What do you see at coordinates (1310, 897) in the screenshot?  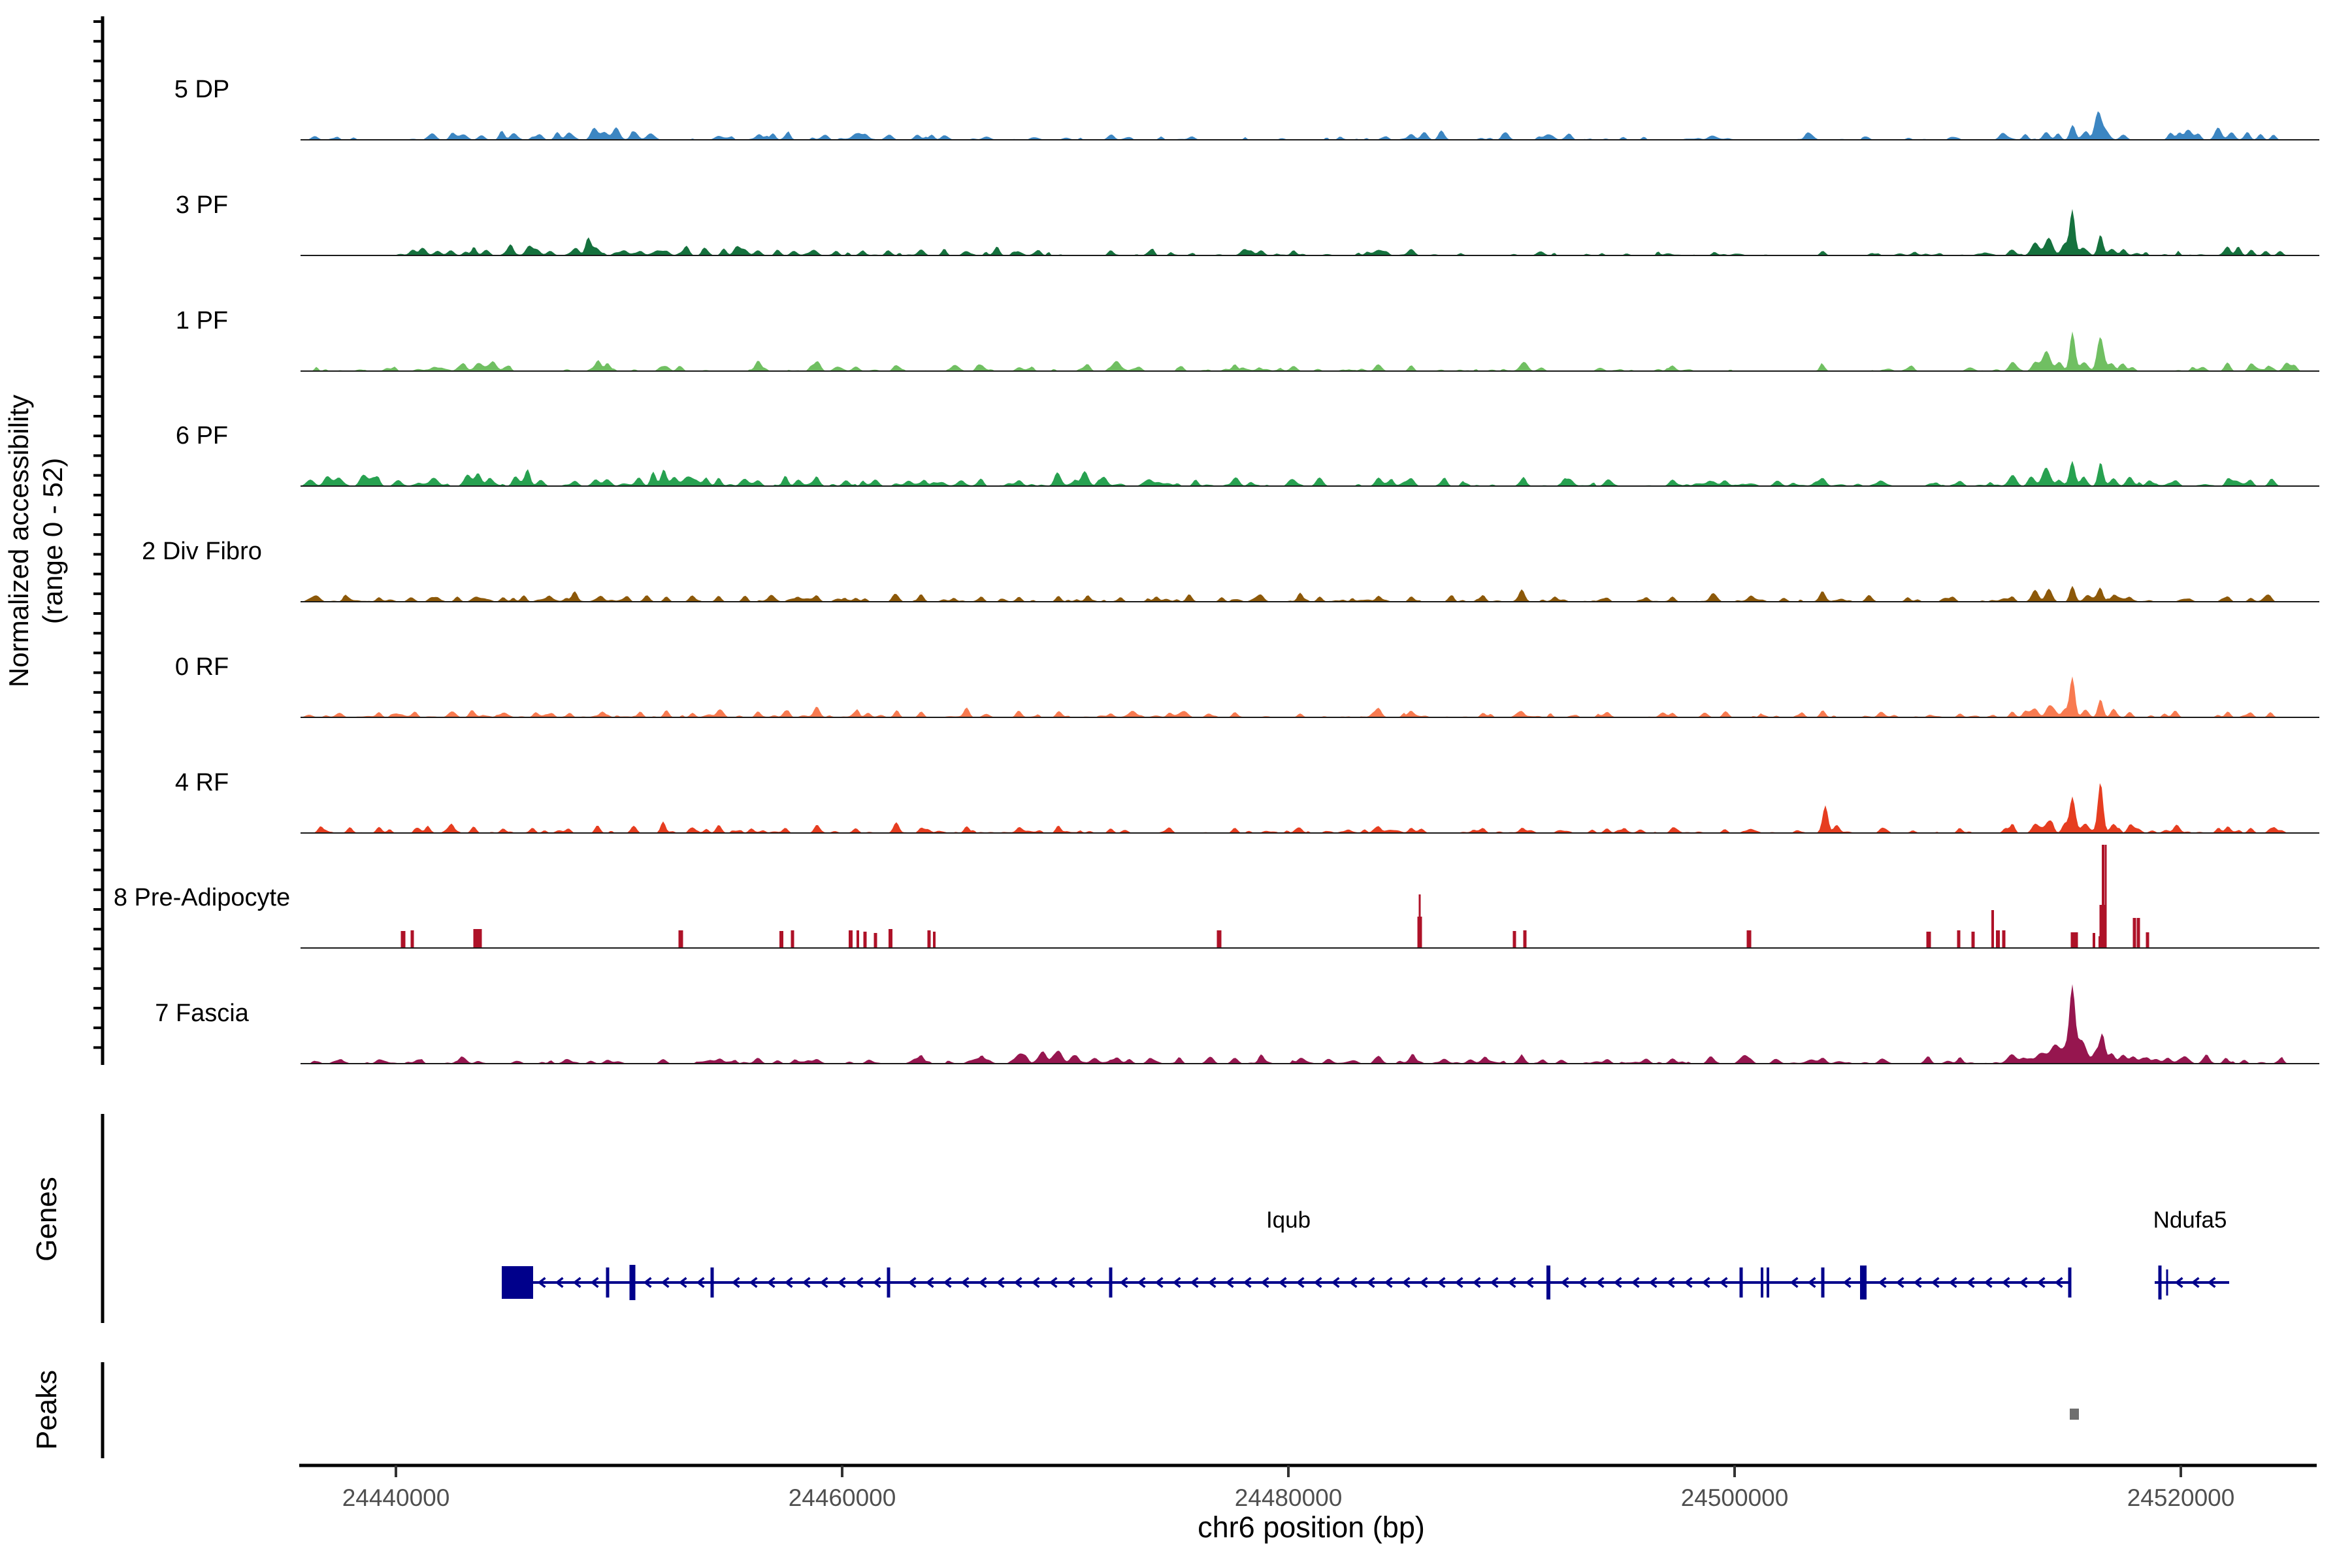 I see `track-8-pre-adipocyte` at bounding box center [1310, 897].